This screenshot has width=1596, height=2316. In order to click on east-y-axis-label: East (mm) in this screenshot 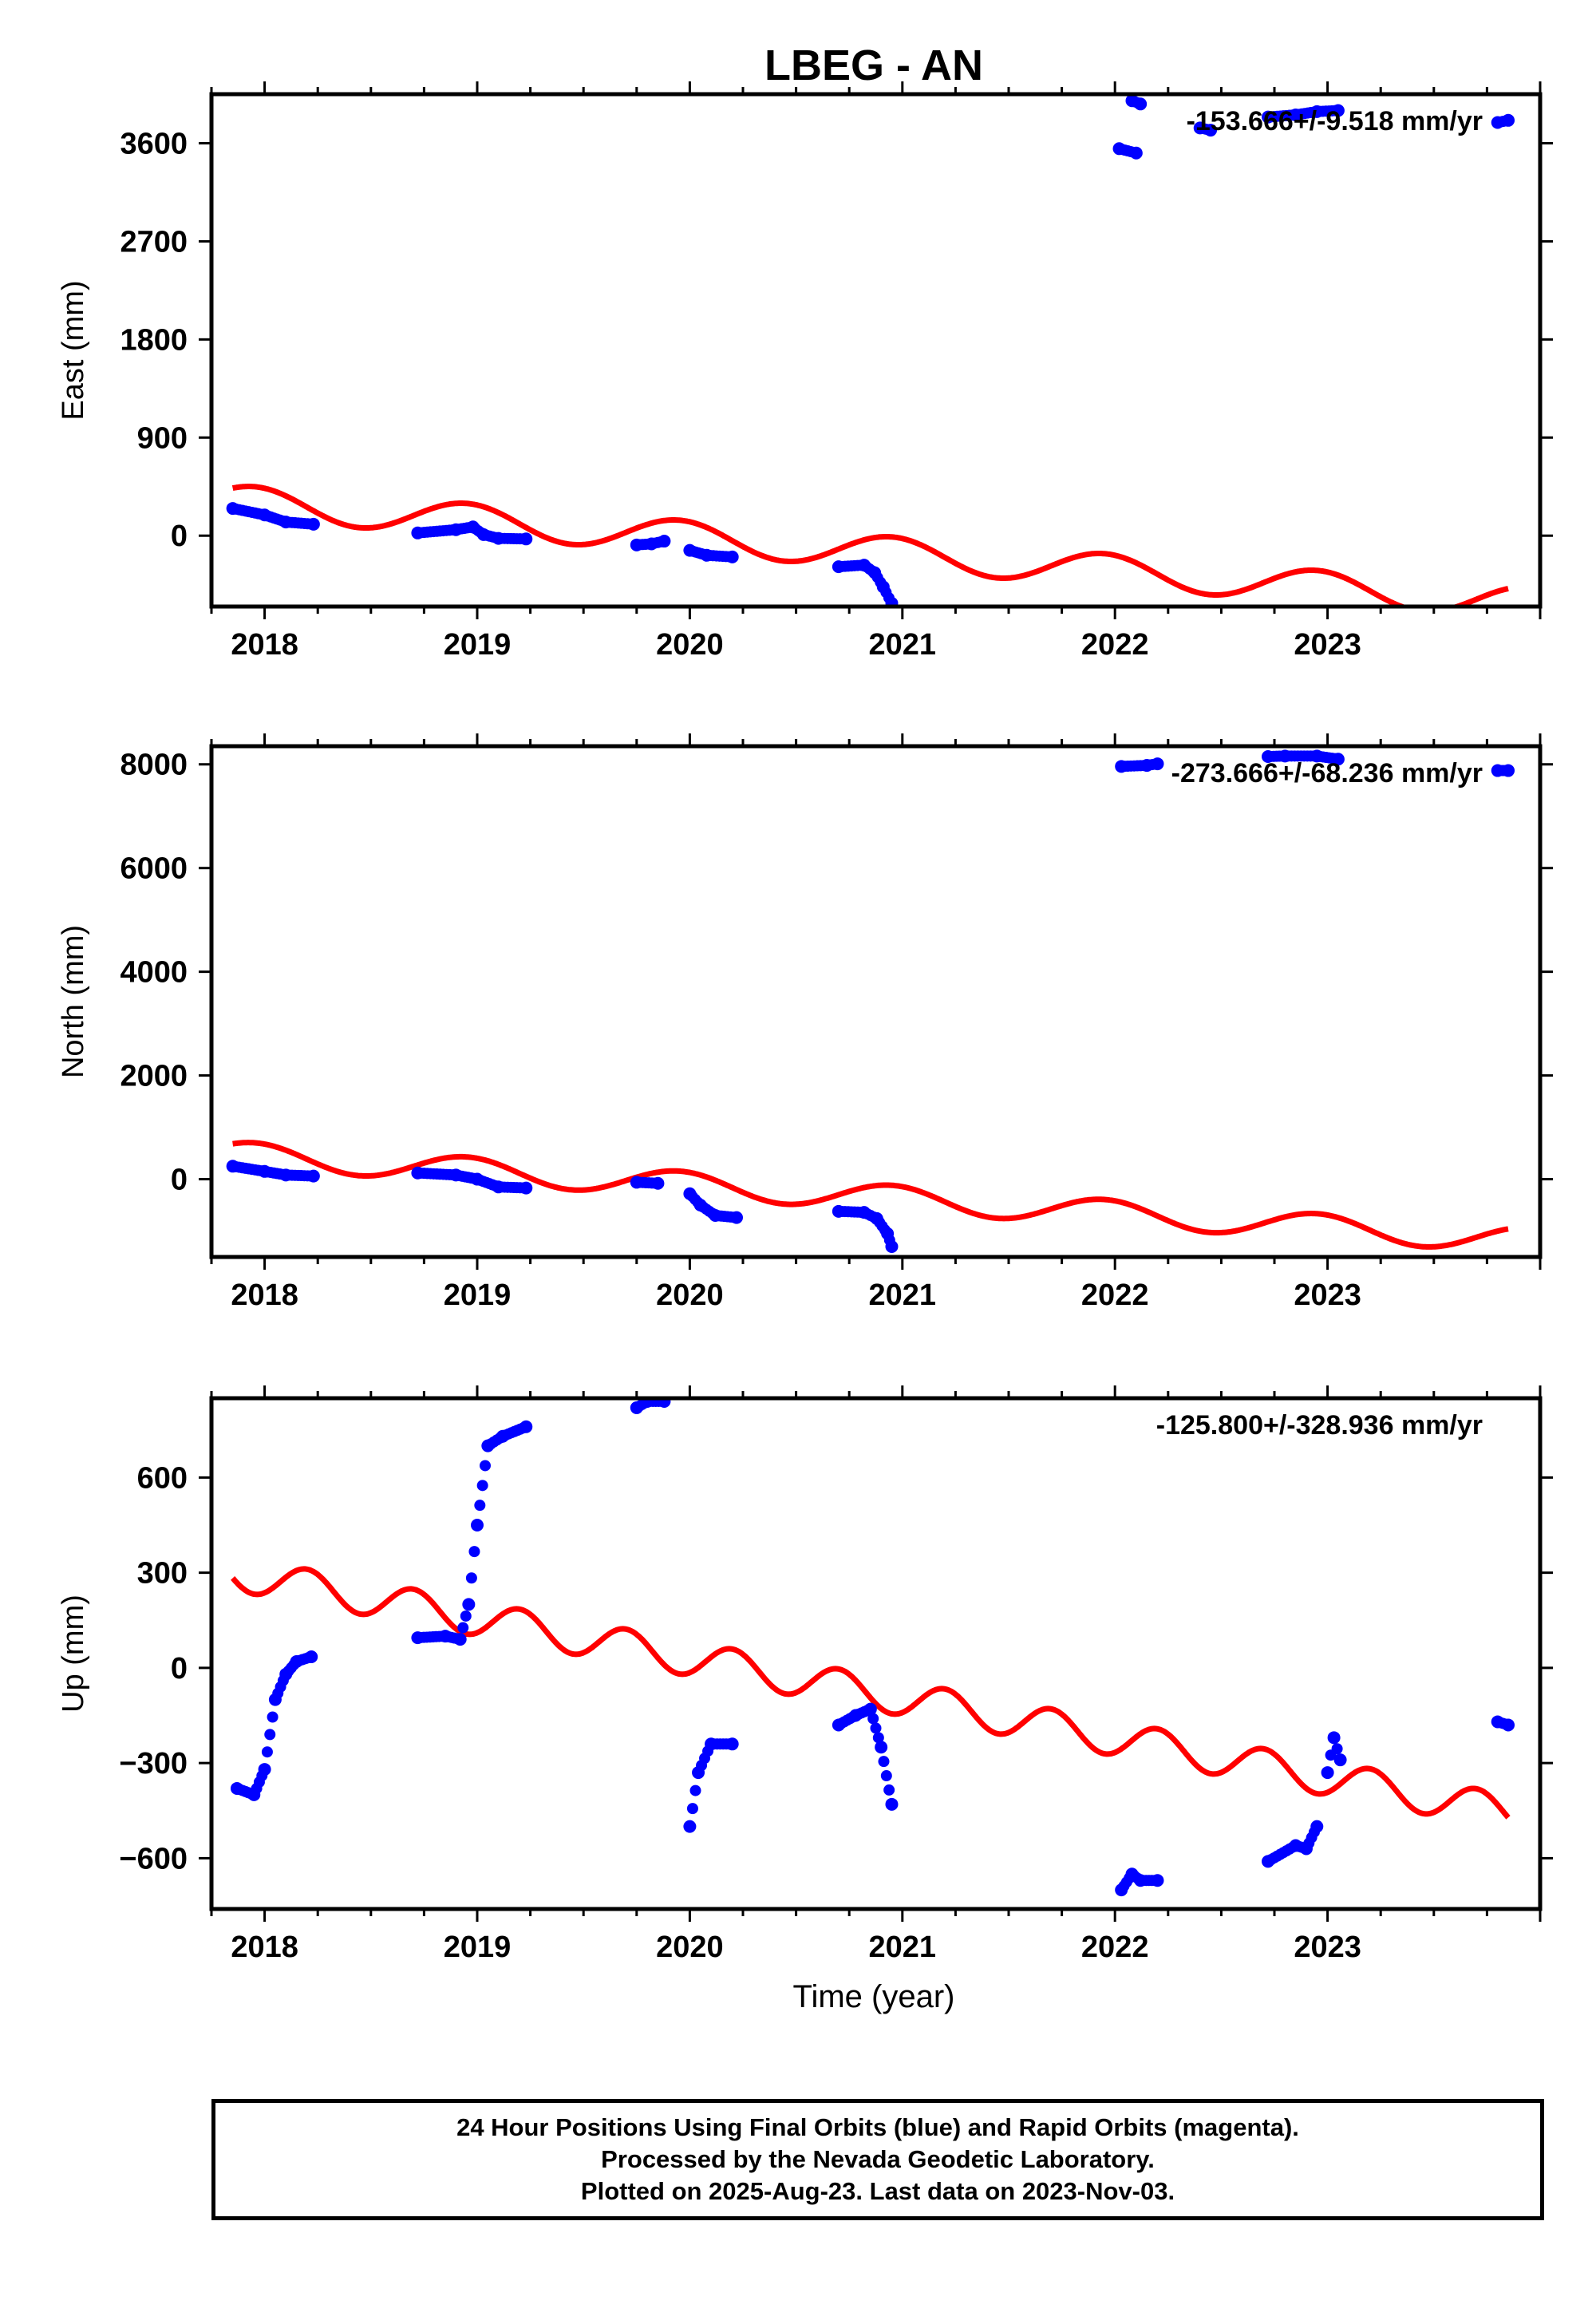, I will do `click(73, 350)`.